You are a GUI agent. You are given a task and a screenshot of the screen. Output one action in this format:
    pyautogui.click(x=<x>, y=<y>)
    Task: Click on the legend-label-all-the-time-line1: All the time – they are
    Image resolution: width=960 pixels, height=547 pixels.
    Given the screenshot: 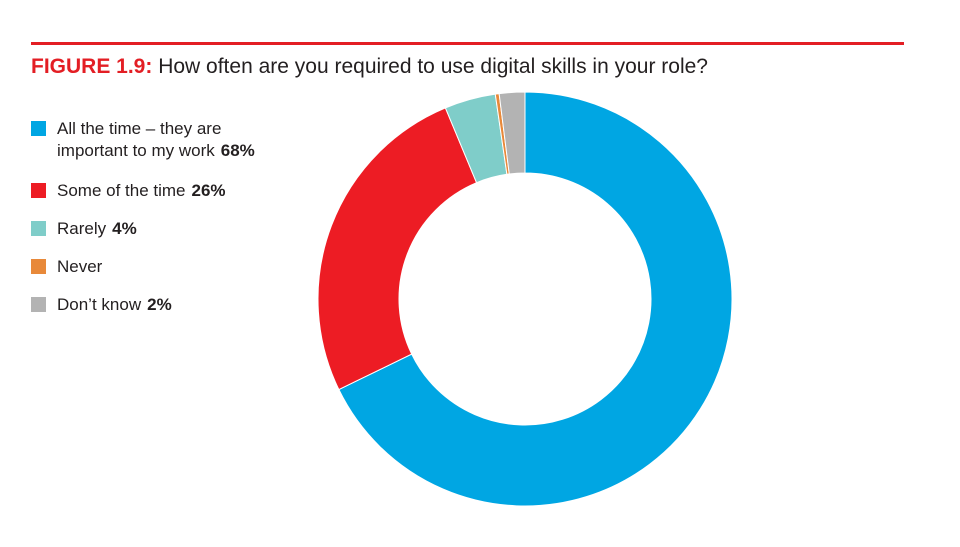 What is the action you would take?
    pyautogui.click(x=139, y=128)
    